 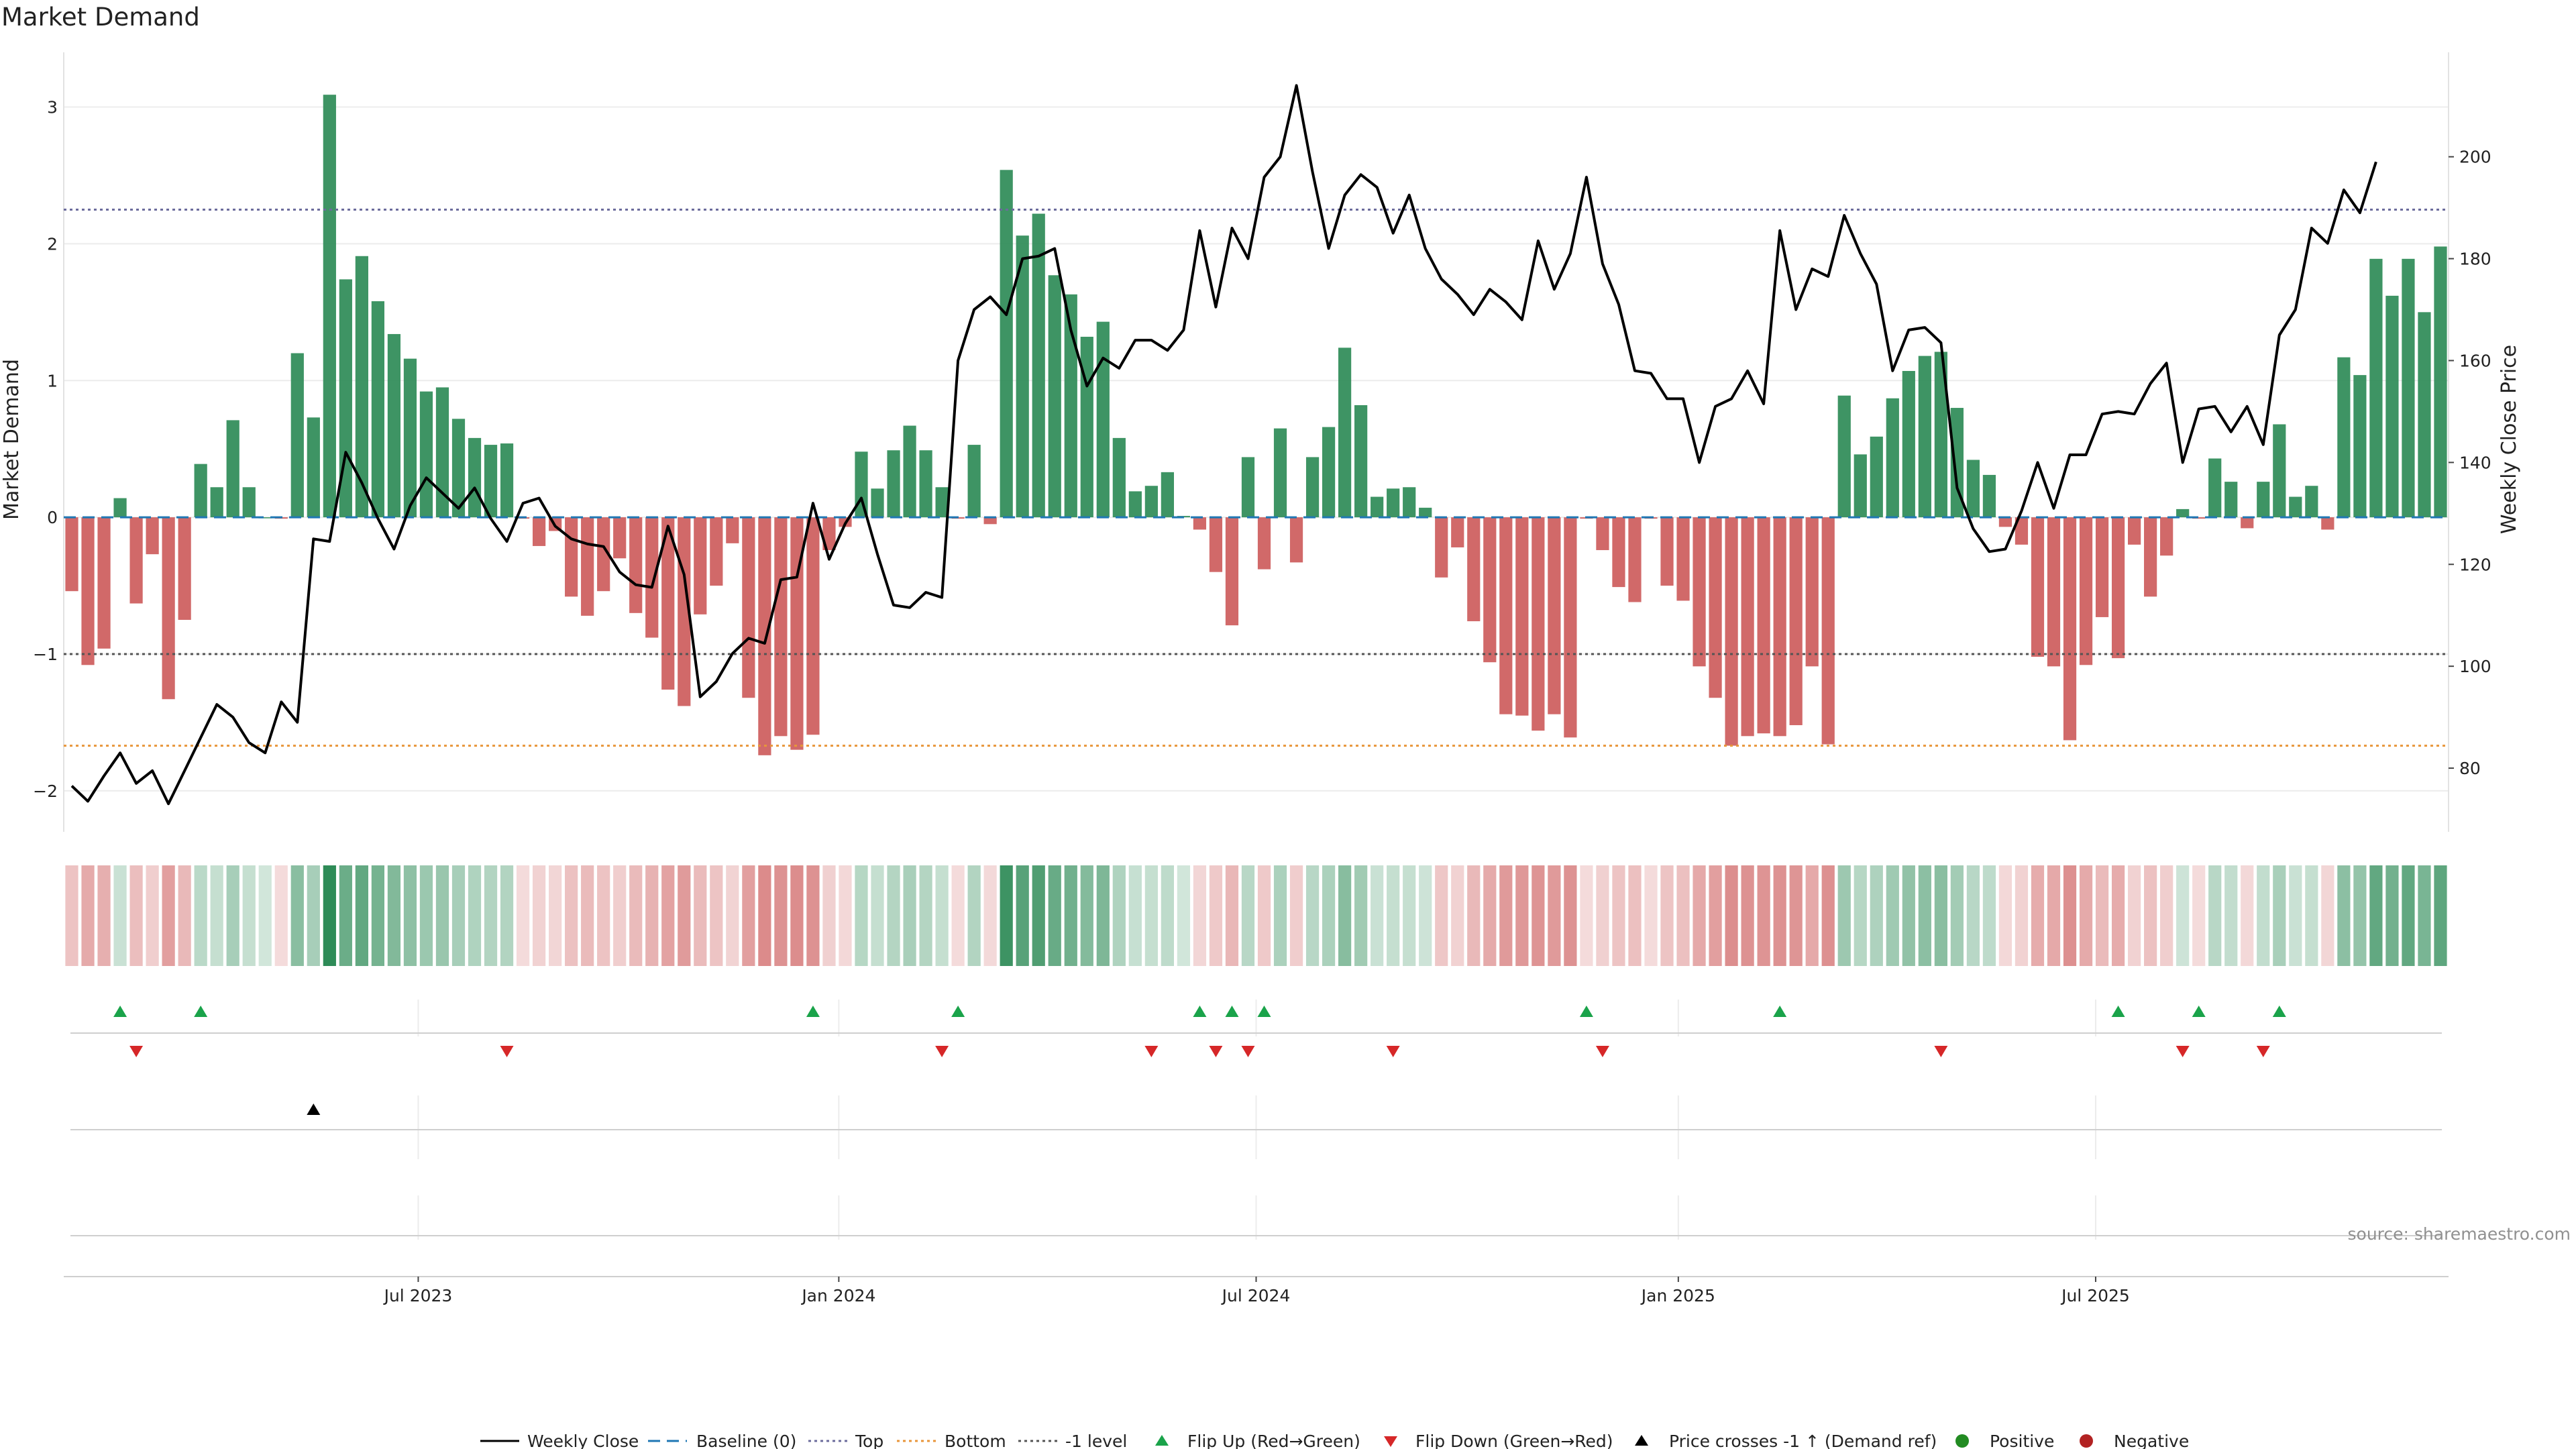 What do you see at coordinates (2475, 360) in the screenshot?
I see `y2-tick-label: 160` at bounding box center [2475, 360].